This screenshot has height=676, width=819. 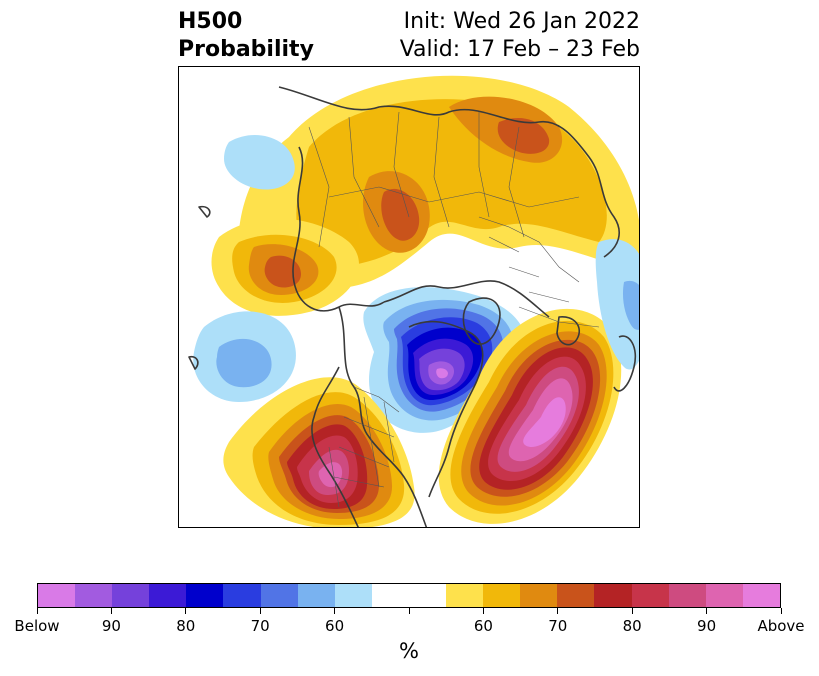 What do you see at coordinates (781, 626) in the screenshot?
I see `colorbar-tick-label: Above` at bounding box center [781, 626].